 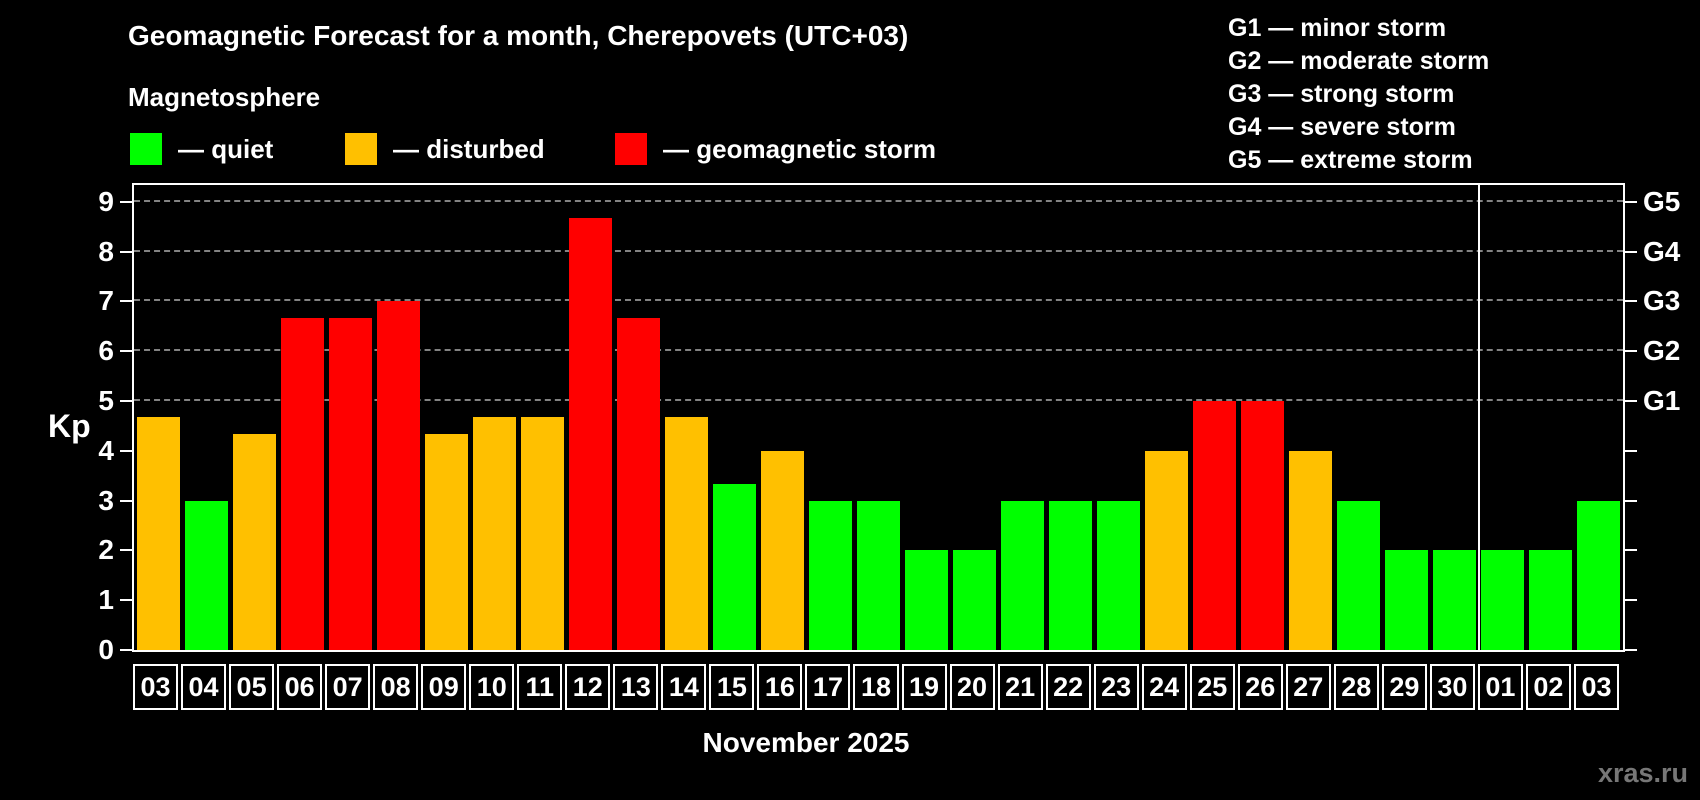 What do you see at coordinates (1548, 687) in the screenshot?
I see `date-cell: 02` at bounding box center [1548, 687].